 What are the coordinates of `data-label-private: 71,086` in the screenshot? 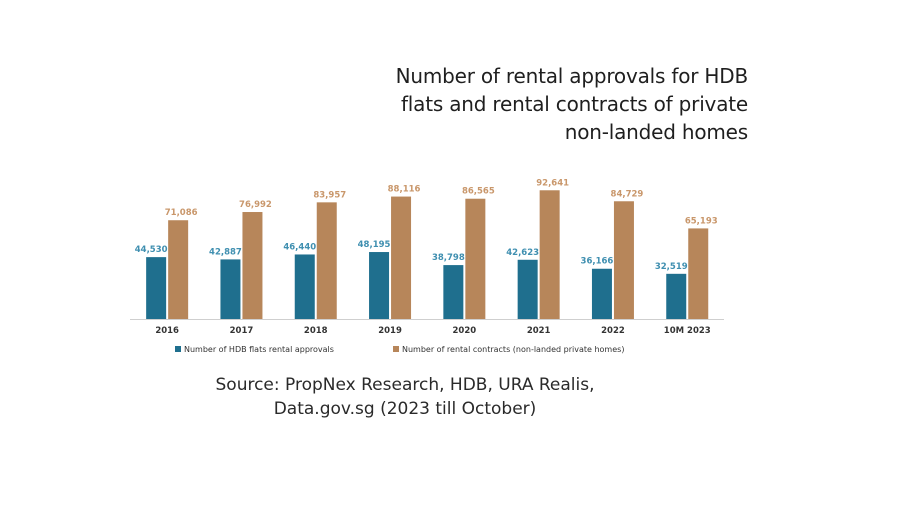 It's located at (181, 213).